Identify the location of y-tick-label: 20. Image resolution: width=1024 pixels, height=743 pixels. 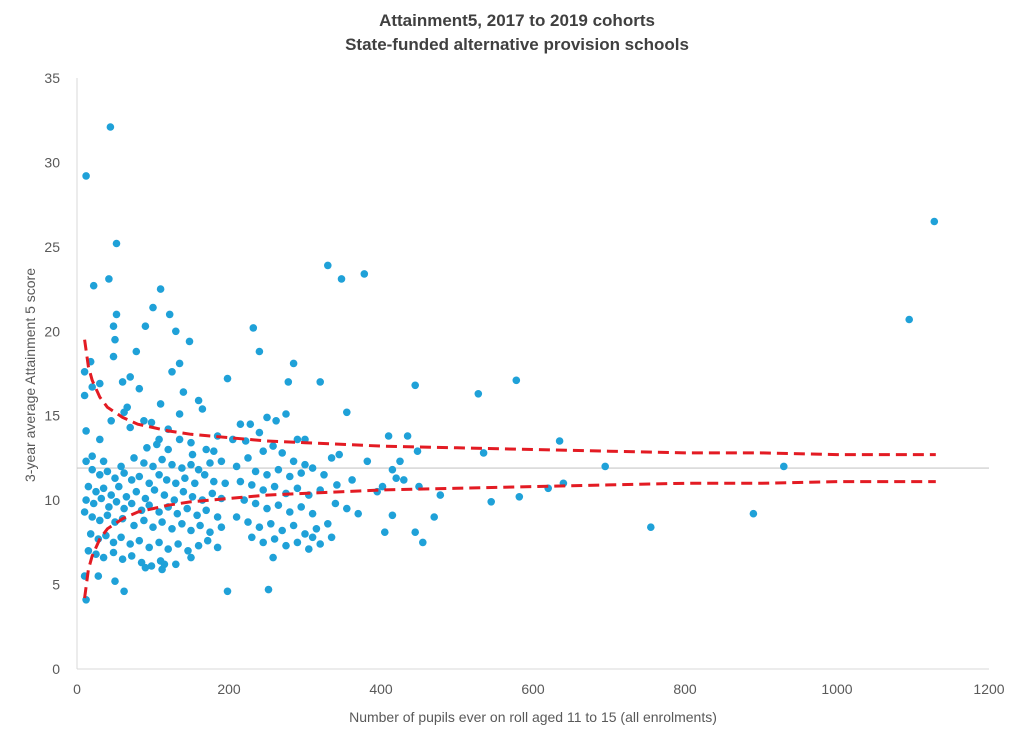
(52, 331).